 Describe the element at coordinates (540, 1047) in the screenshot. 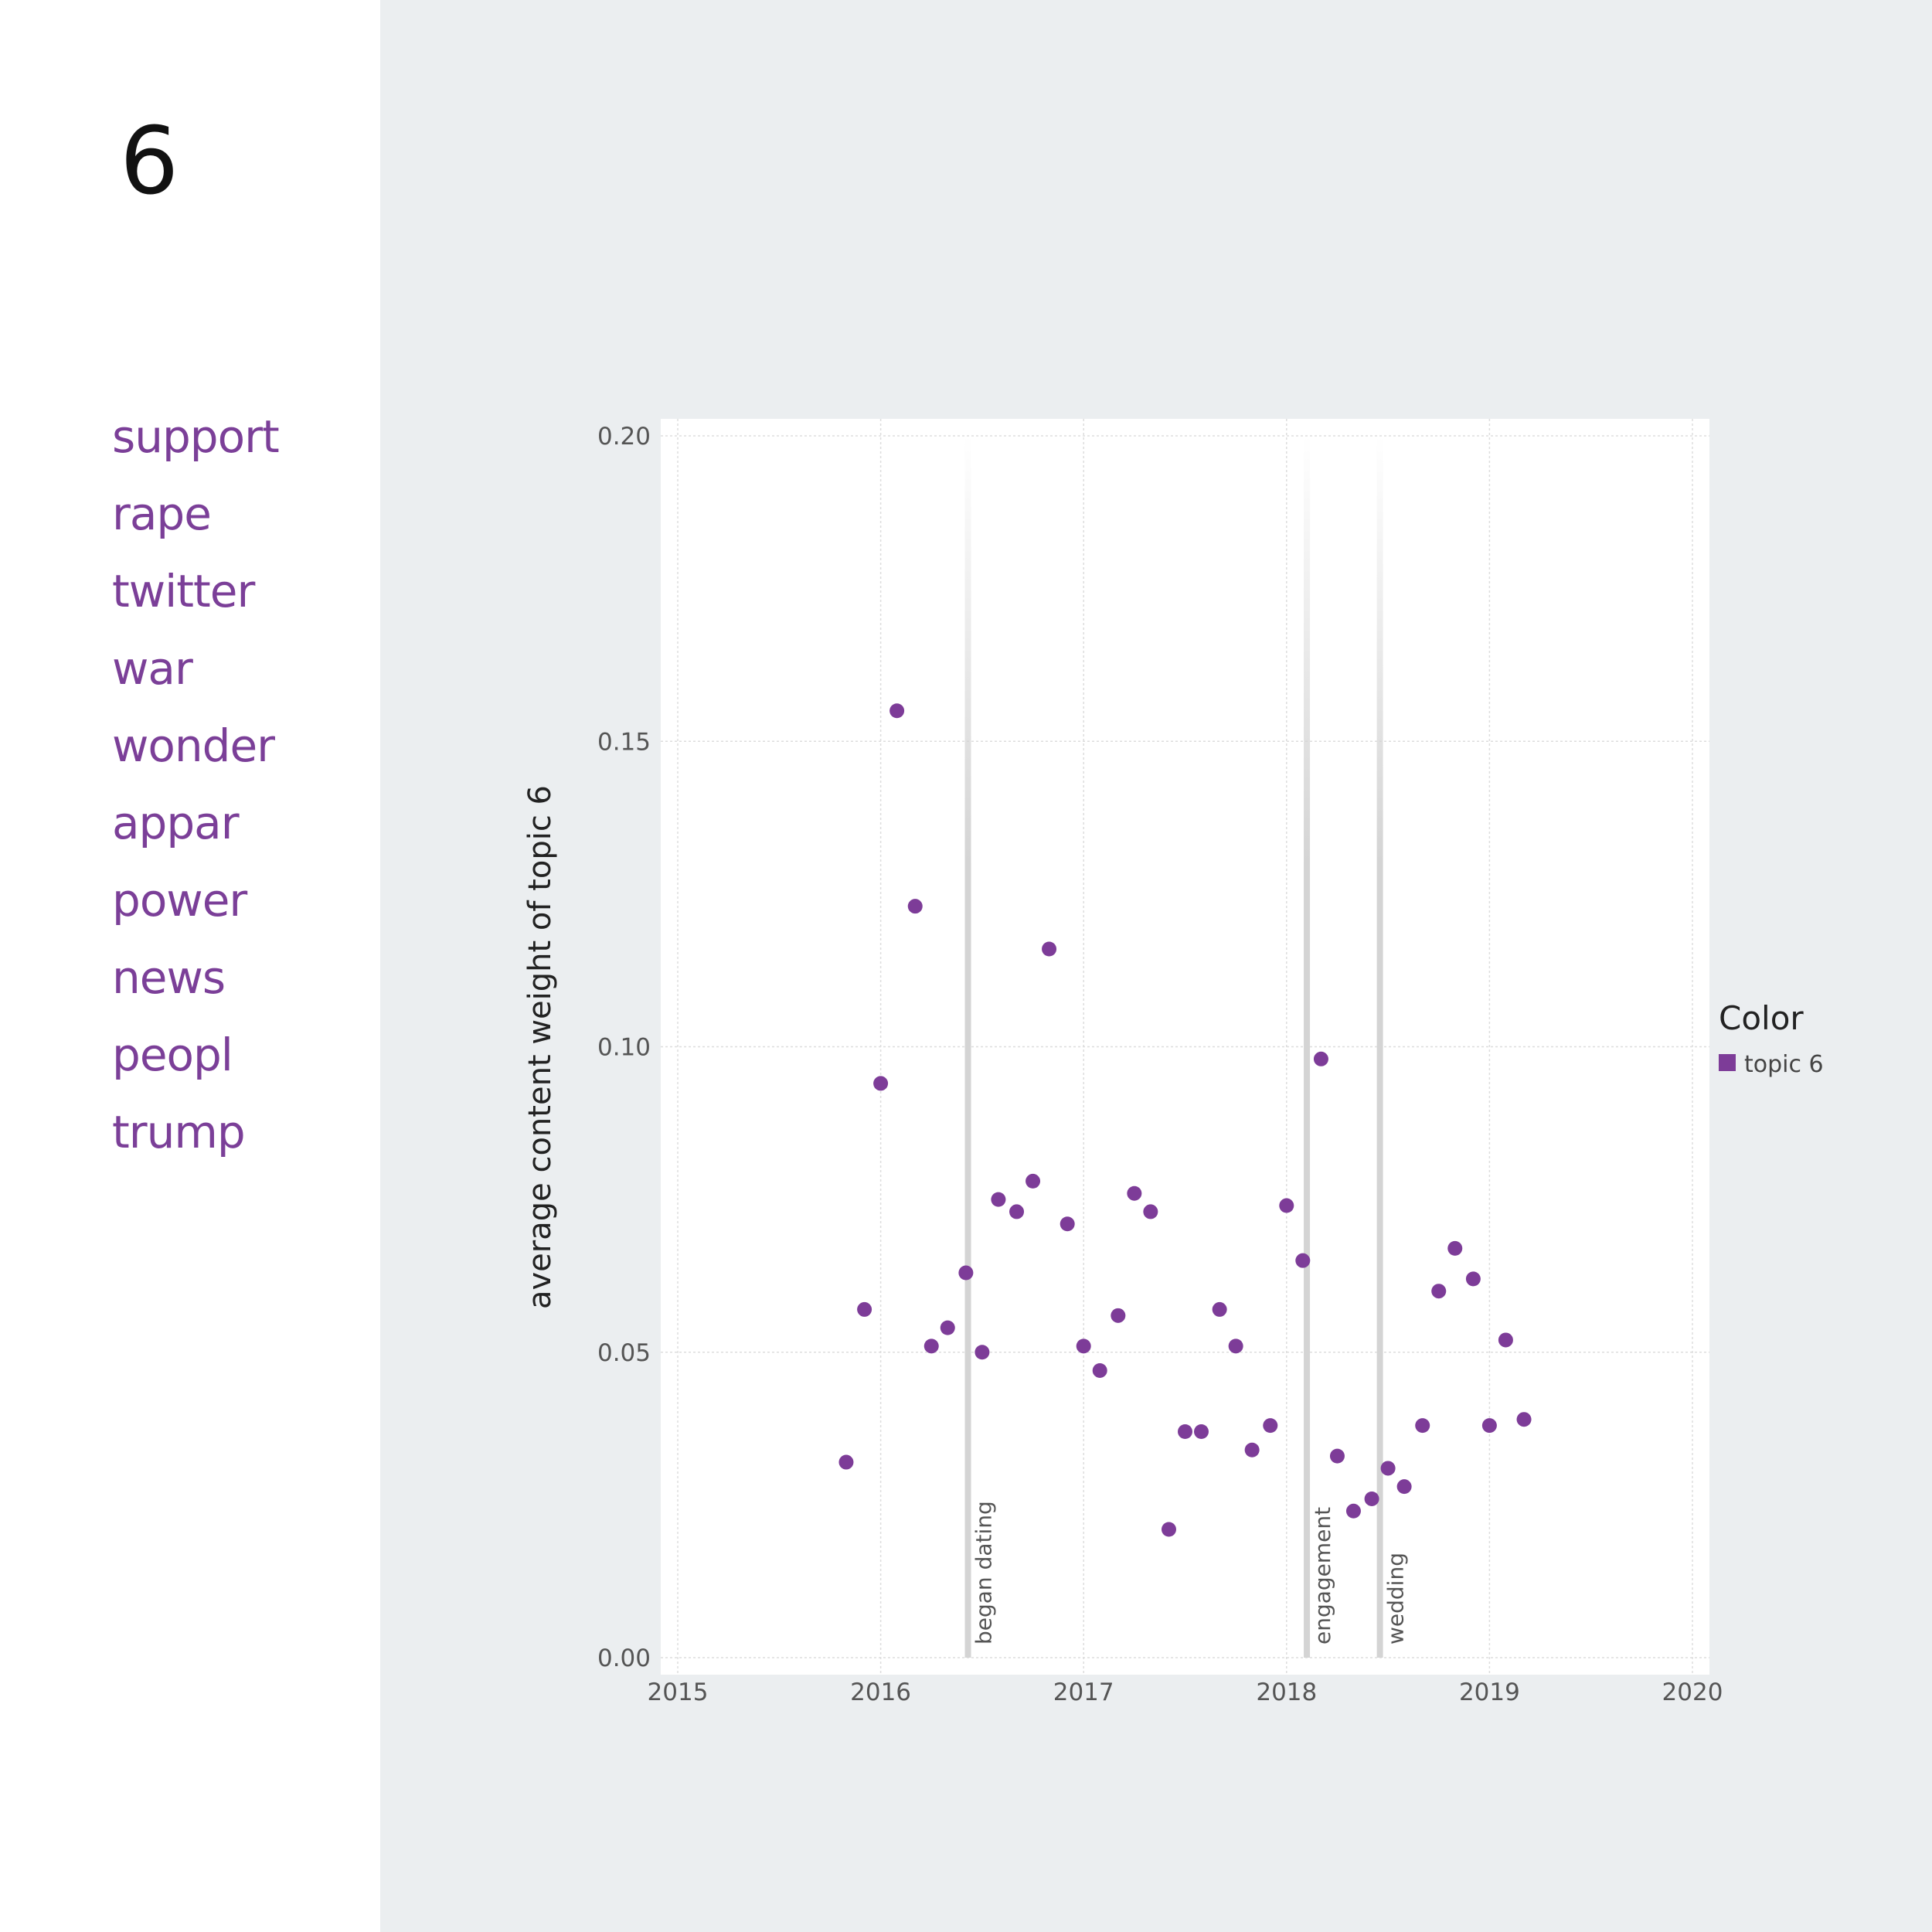

I see `y-axis-title: average content weight of topic 6` at that location.